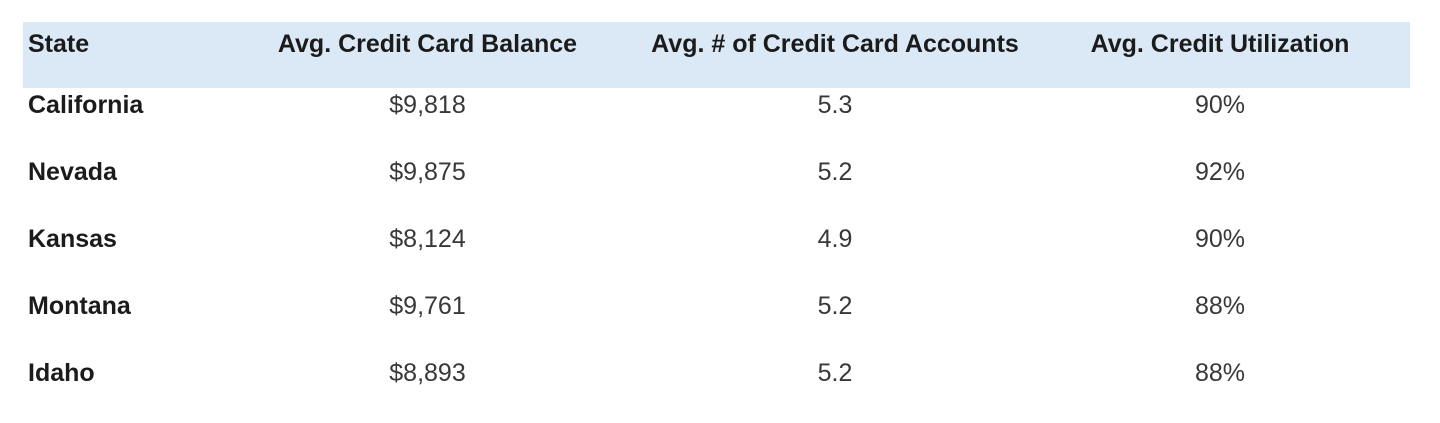 The height and width of the screenshot is (423, 1440). Describe the element at coordinates (427, 306) in the screenshot. I see `cell-balance: $9,761` at that location.